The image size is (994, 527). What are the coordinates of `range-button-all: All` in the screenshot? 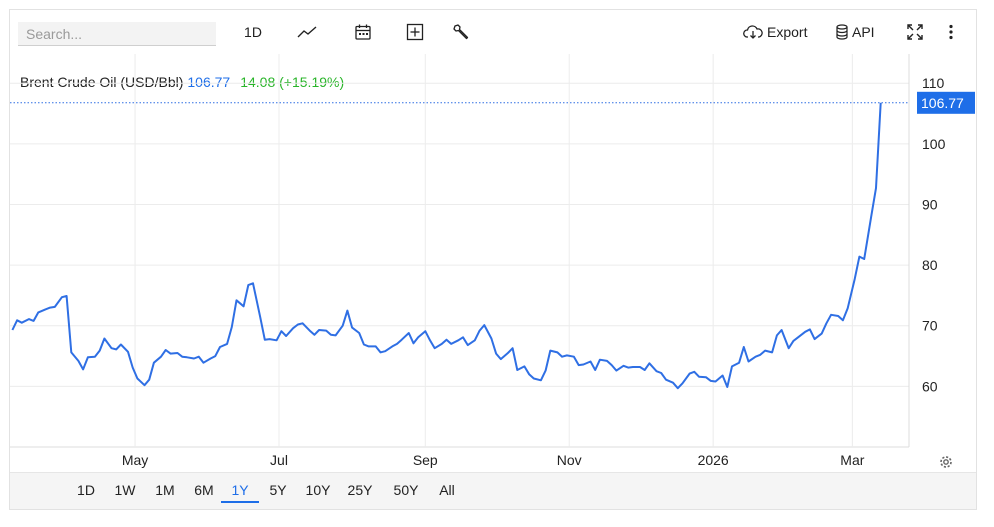 It's located at (447, 490).